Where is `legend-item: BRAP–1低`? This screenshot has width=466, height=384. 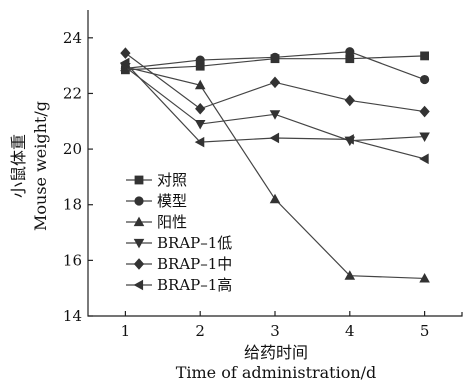
legend-item: BRAP–1低 is located at coordinates (179, 243).